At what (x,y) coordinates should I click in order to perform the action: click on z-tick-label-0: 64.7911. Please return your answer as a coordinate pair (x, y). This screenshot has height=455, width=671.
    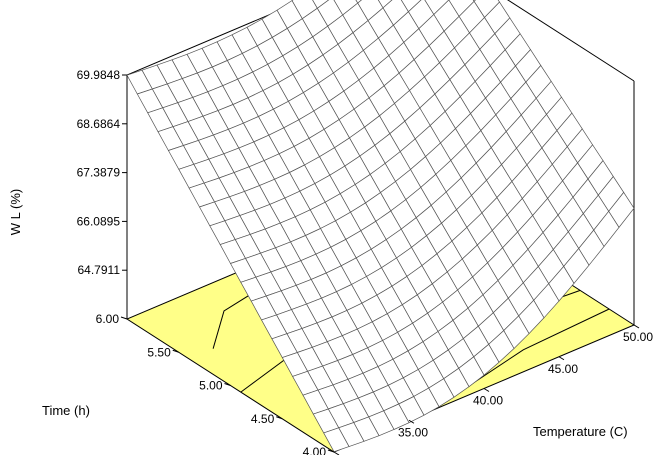
    Looking at the image, I should click on (99, 270).